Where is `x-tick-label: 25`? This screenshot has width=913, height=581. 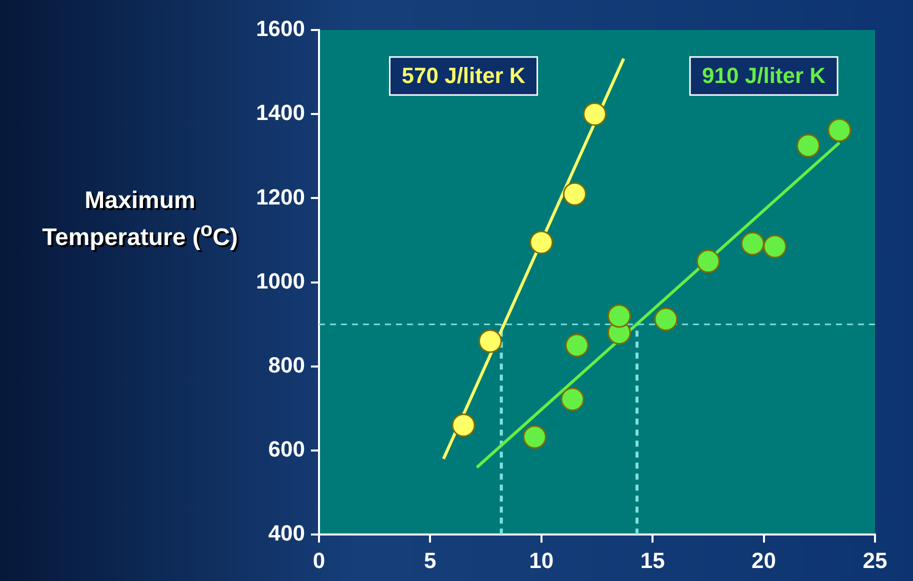 x-tick-label: 25 is located at coordinates (875, 560).